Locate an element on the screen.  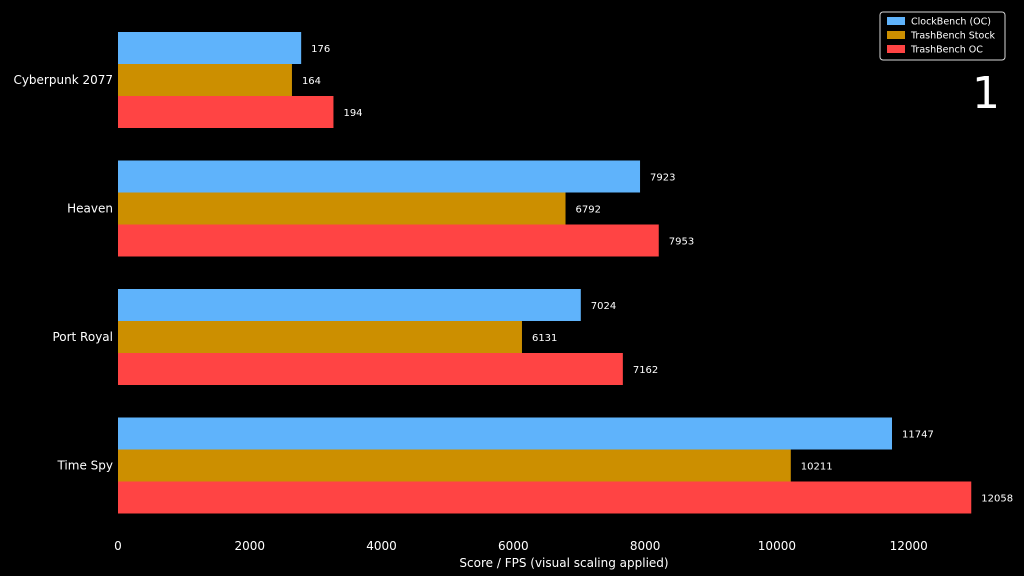
legend-label-trashbench-stock: TrashBench Stock is located at coordinates (953, 36).